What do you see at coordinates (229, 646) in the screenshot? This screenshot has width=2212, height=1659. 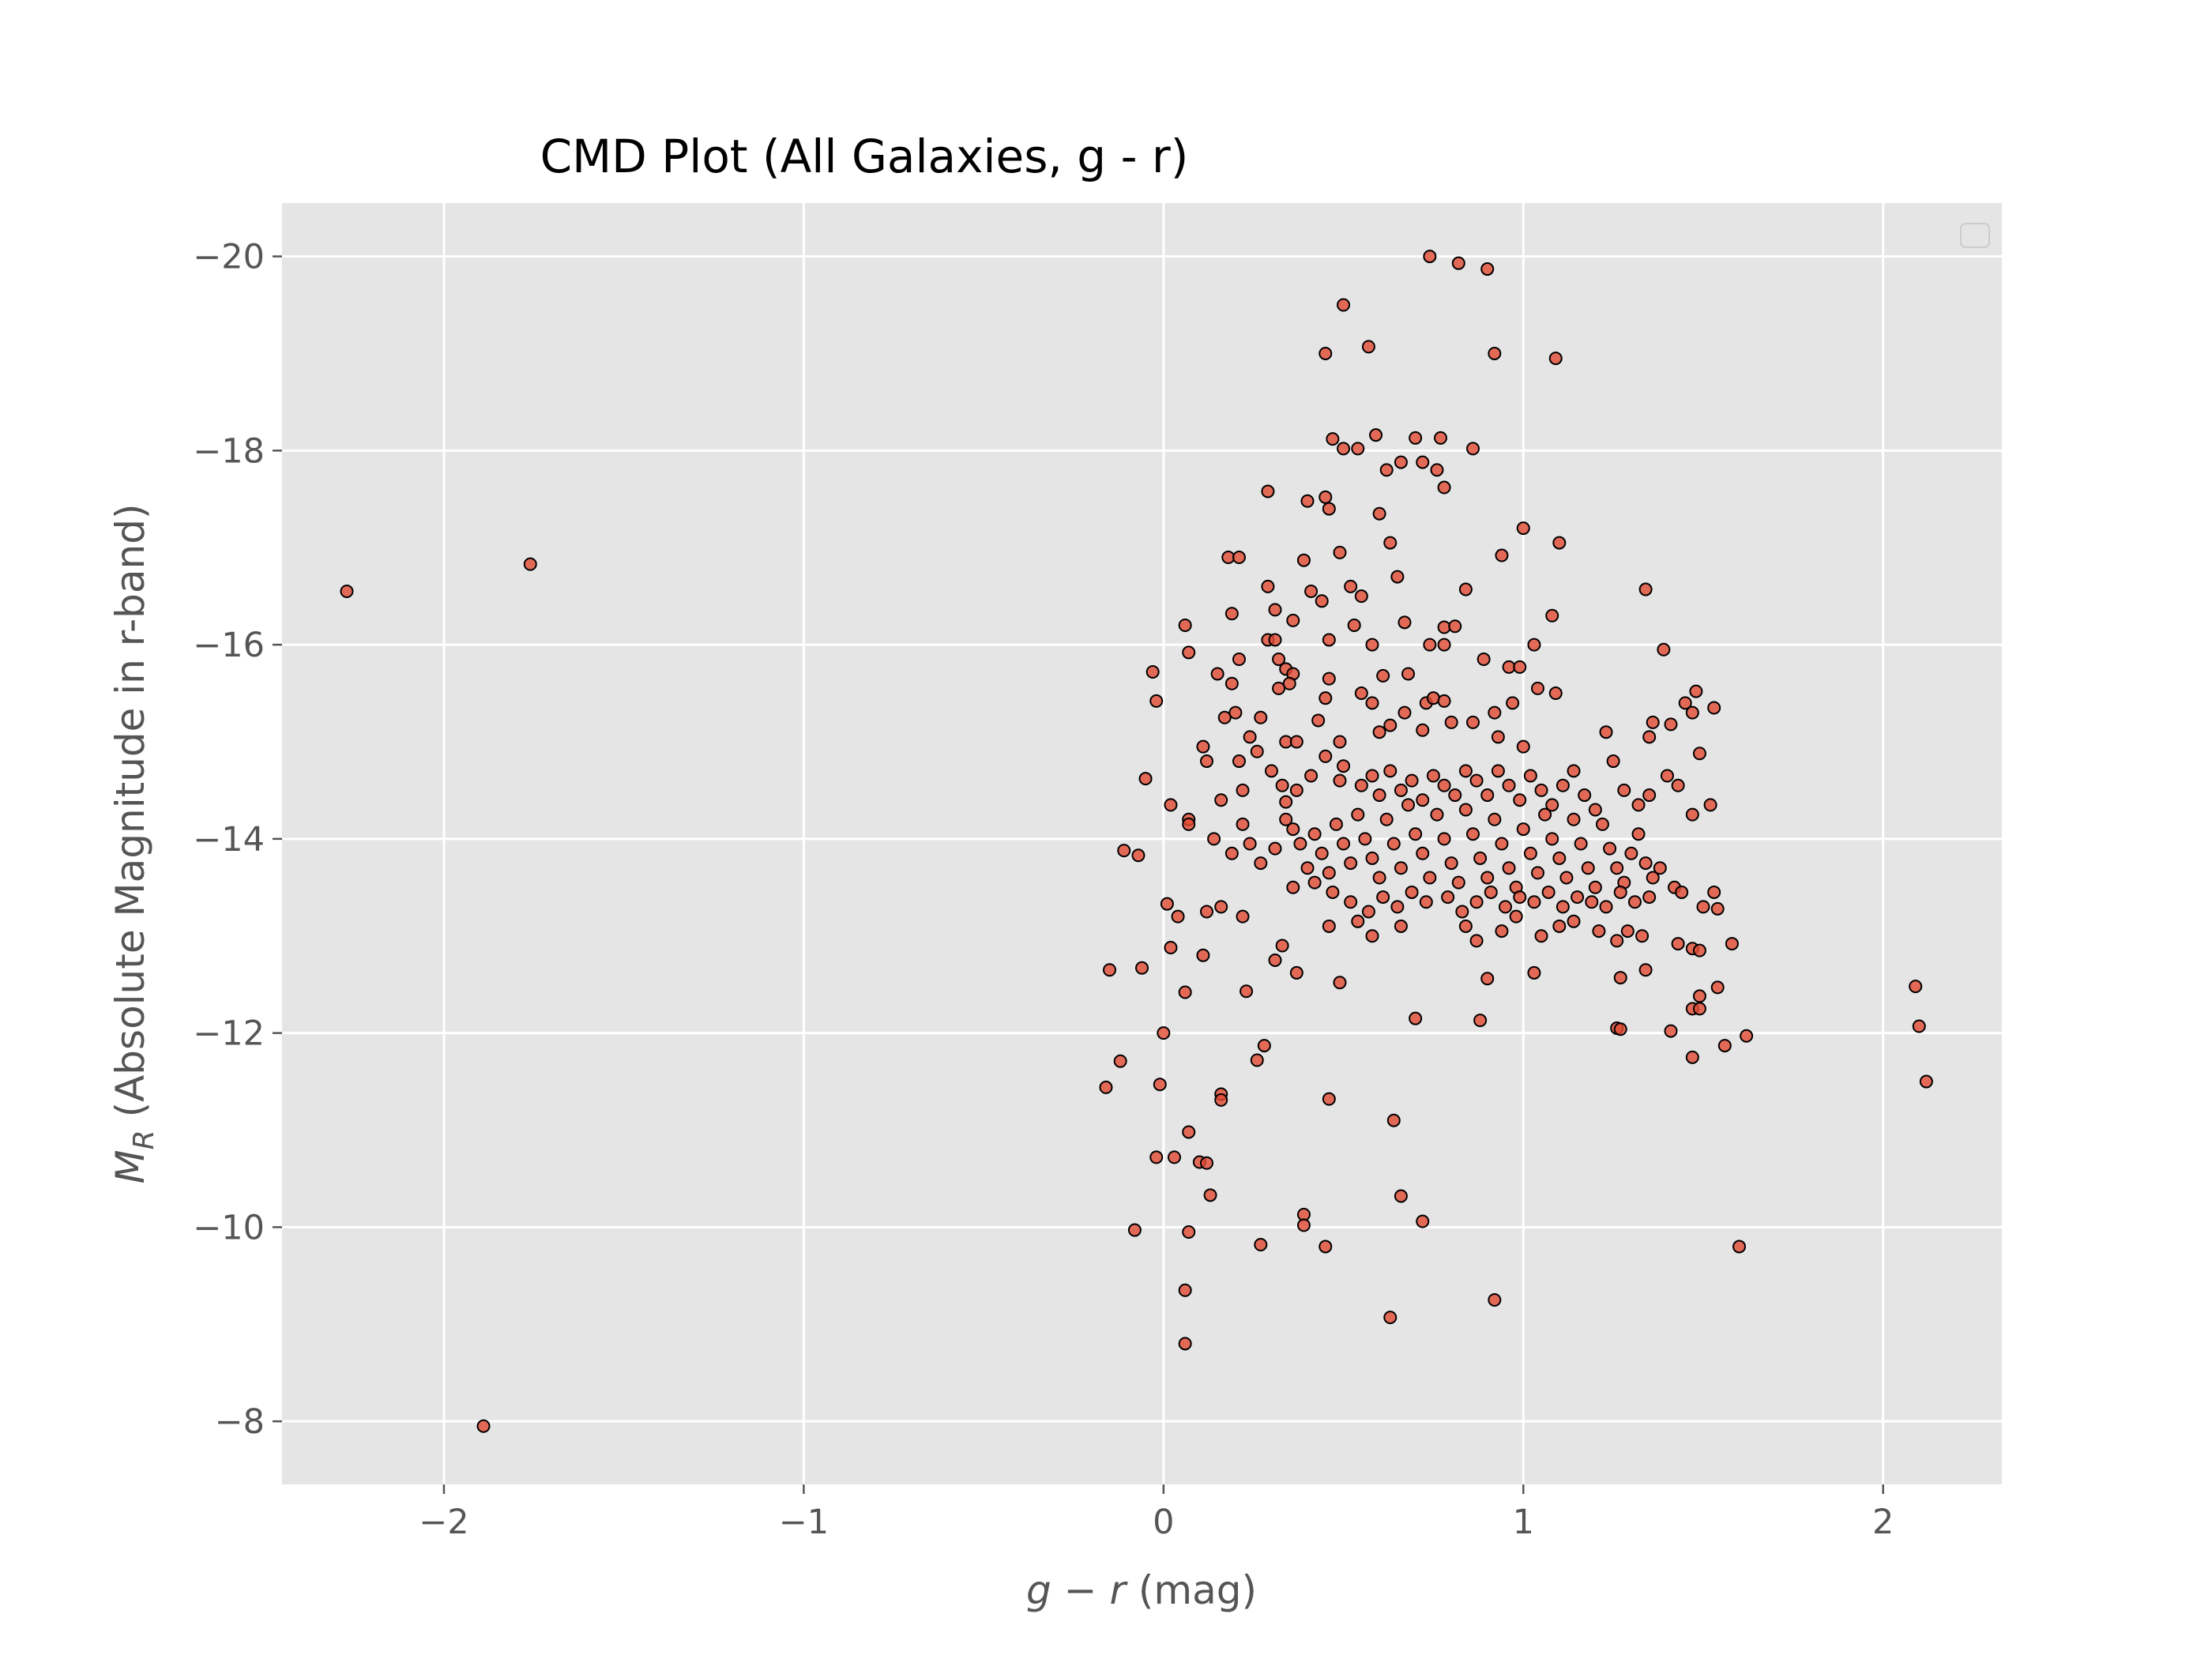 I see `y-tick-label: −16` at bounding box center [229, 646].